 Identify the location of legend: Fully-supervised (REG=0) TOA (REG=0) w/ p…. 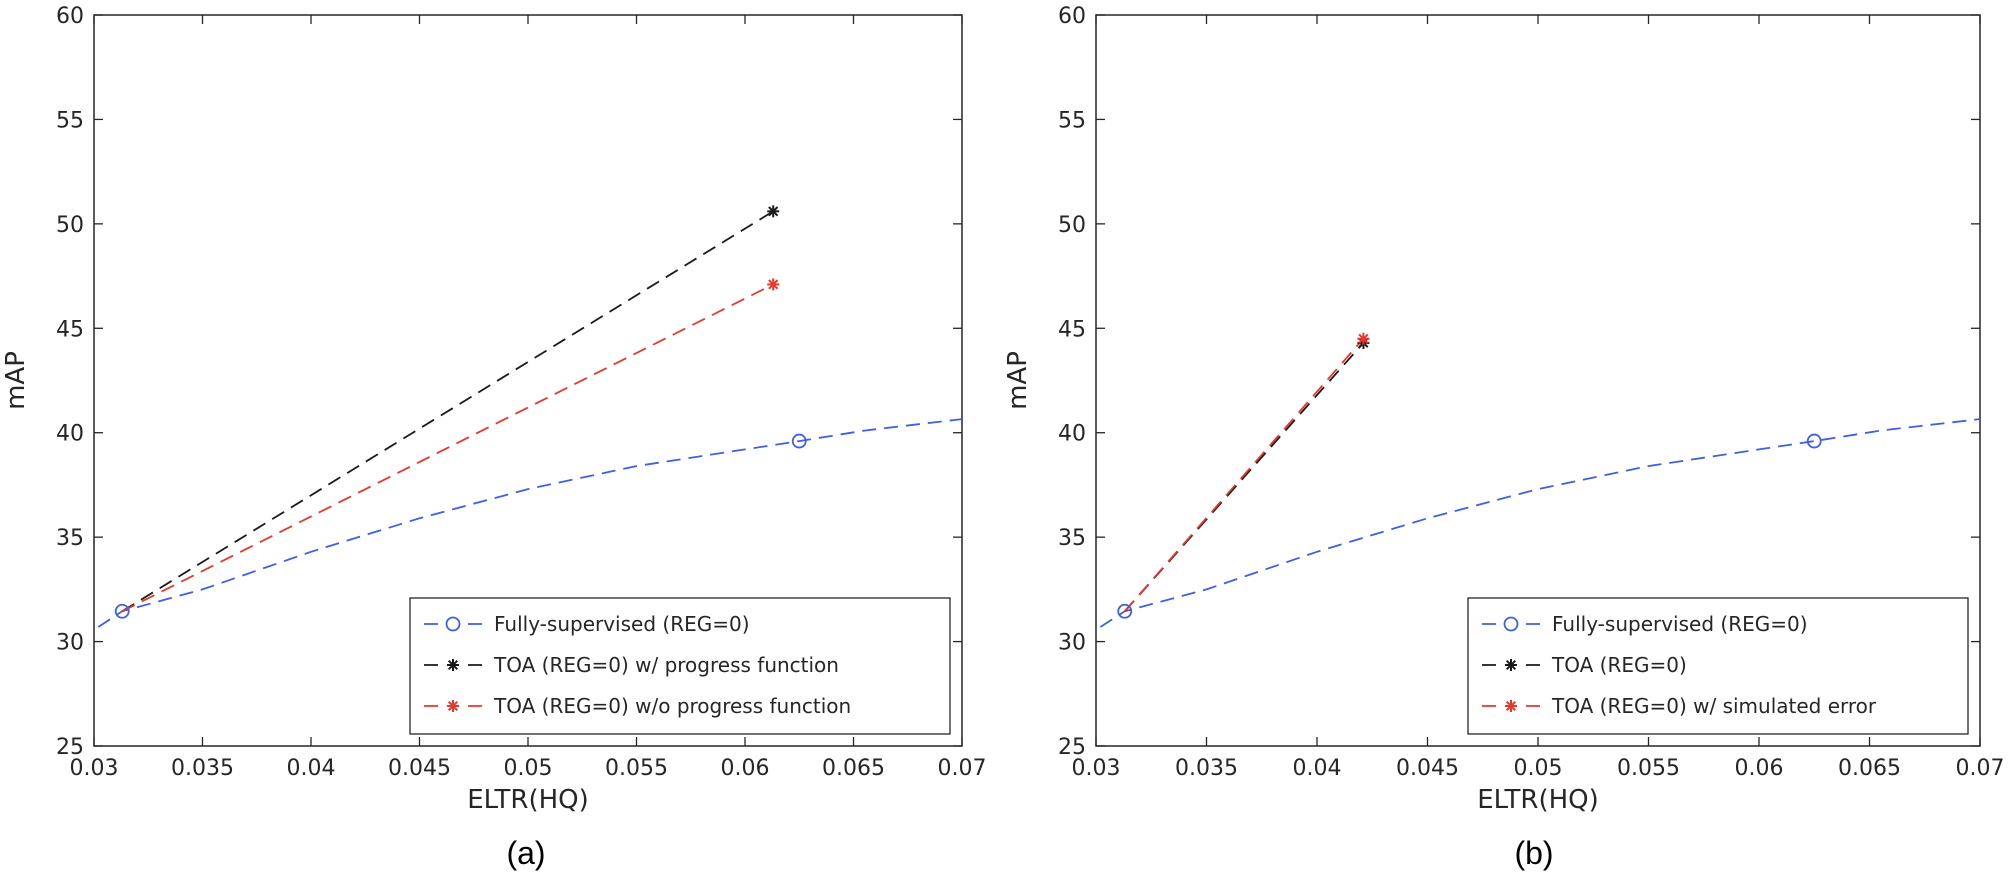
(680, 666).